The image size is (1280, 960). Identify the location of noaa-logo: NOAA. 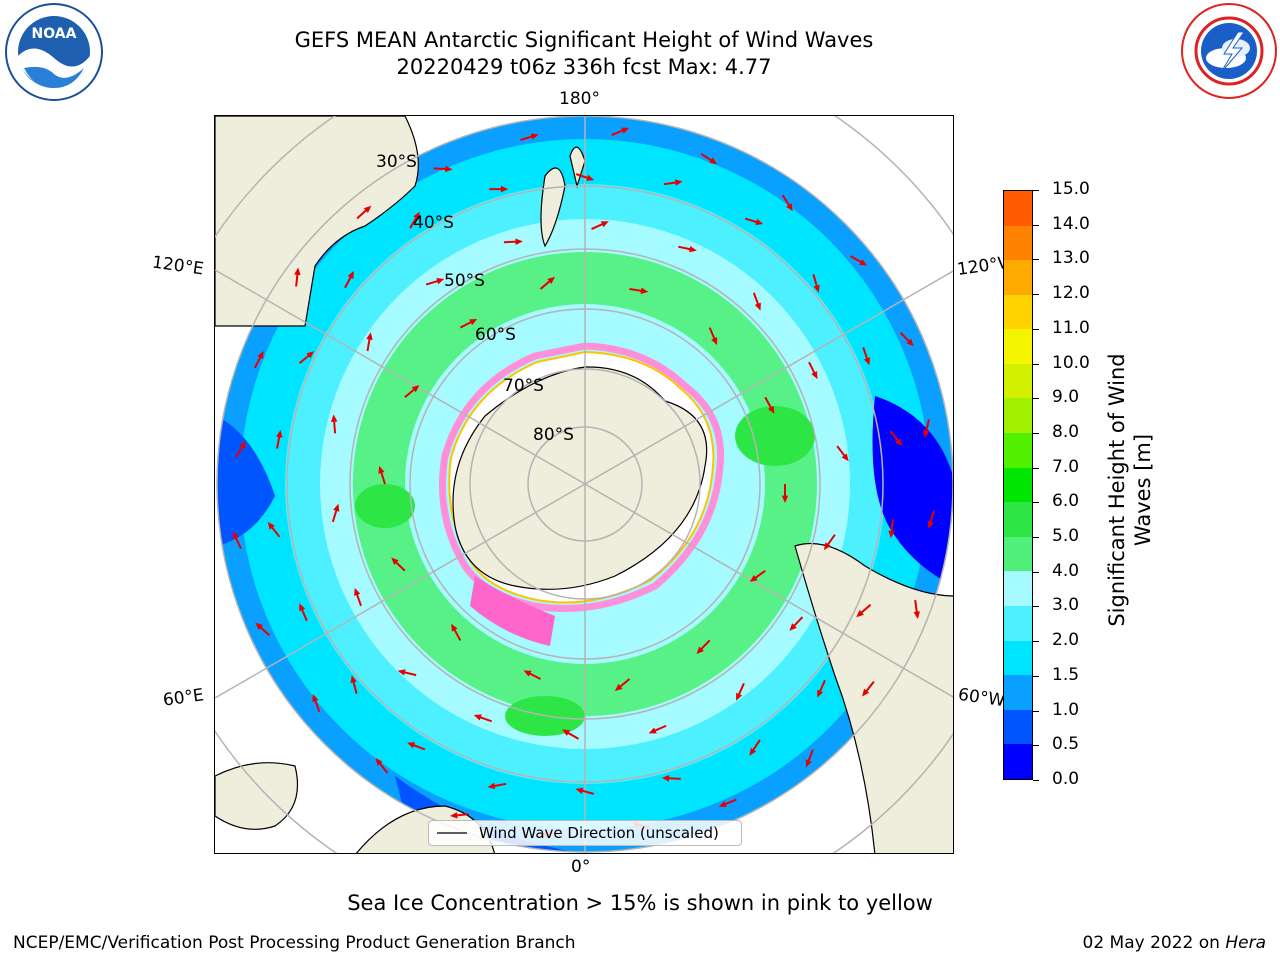
(54, 52).